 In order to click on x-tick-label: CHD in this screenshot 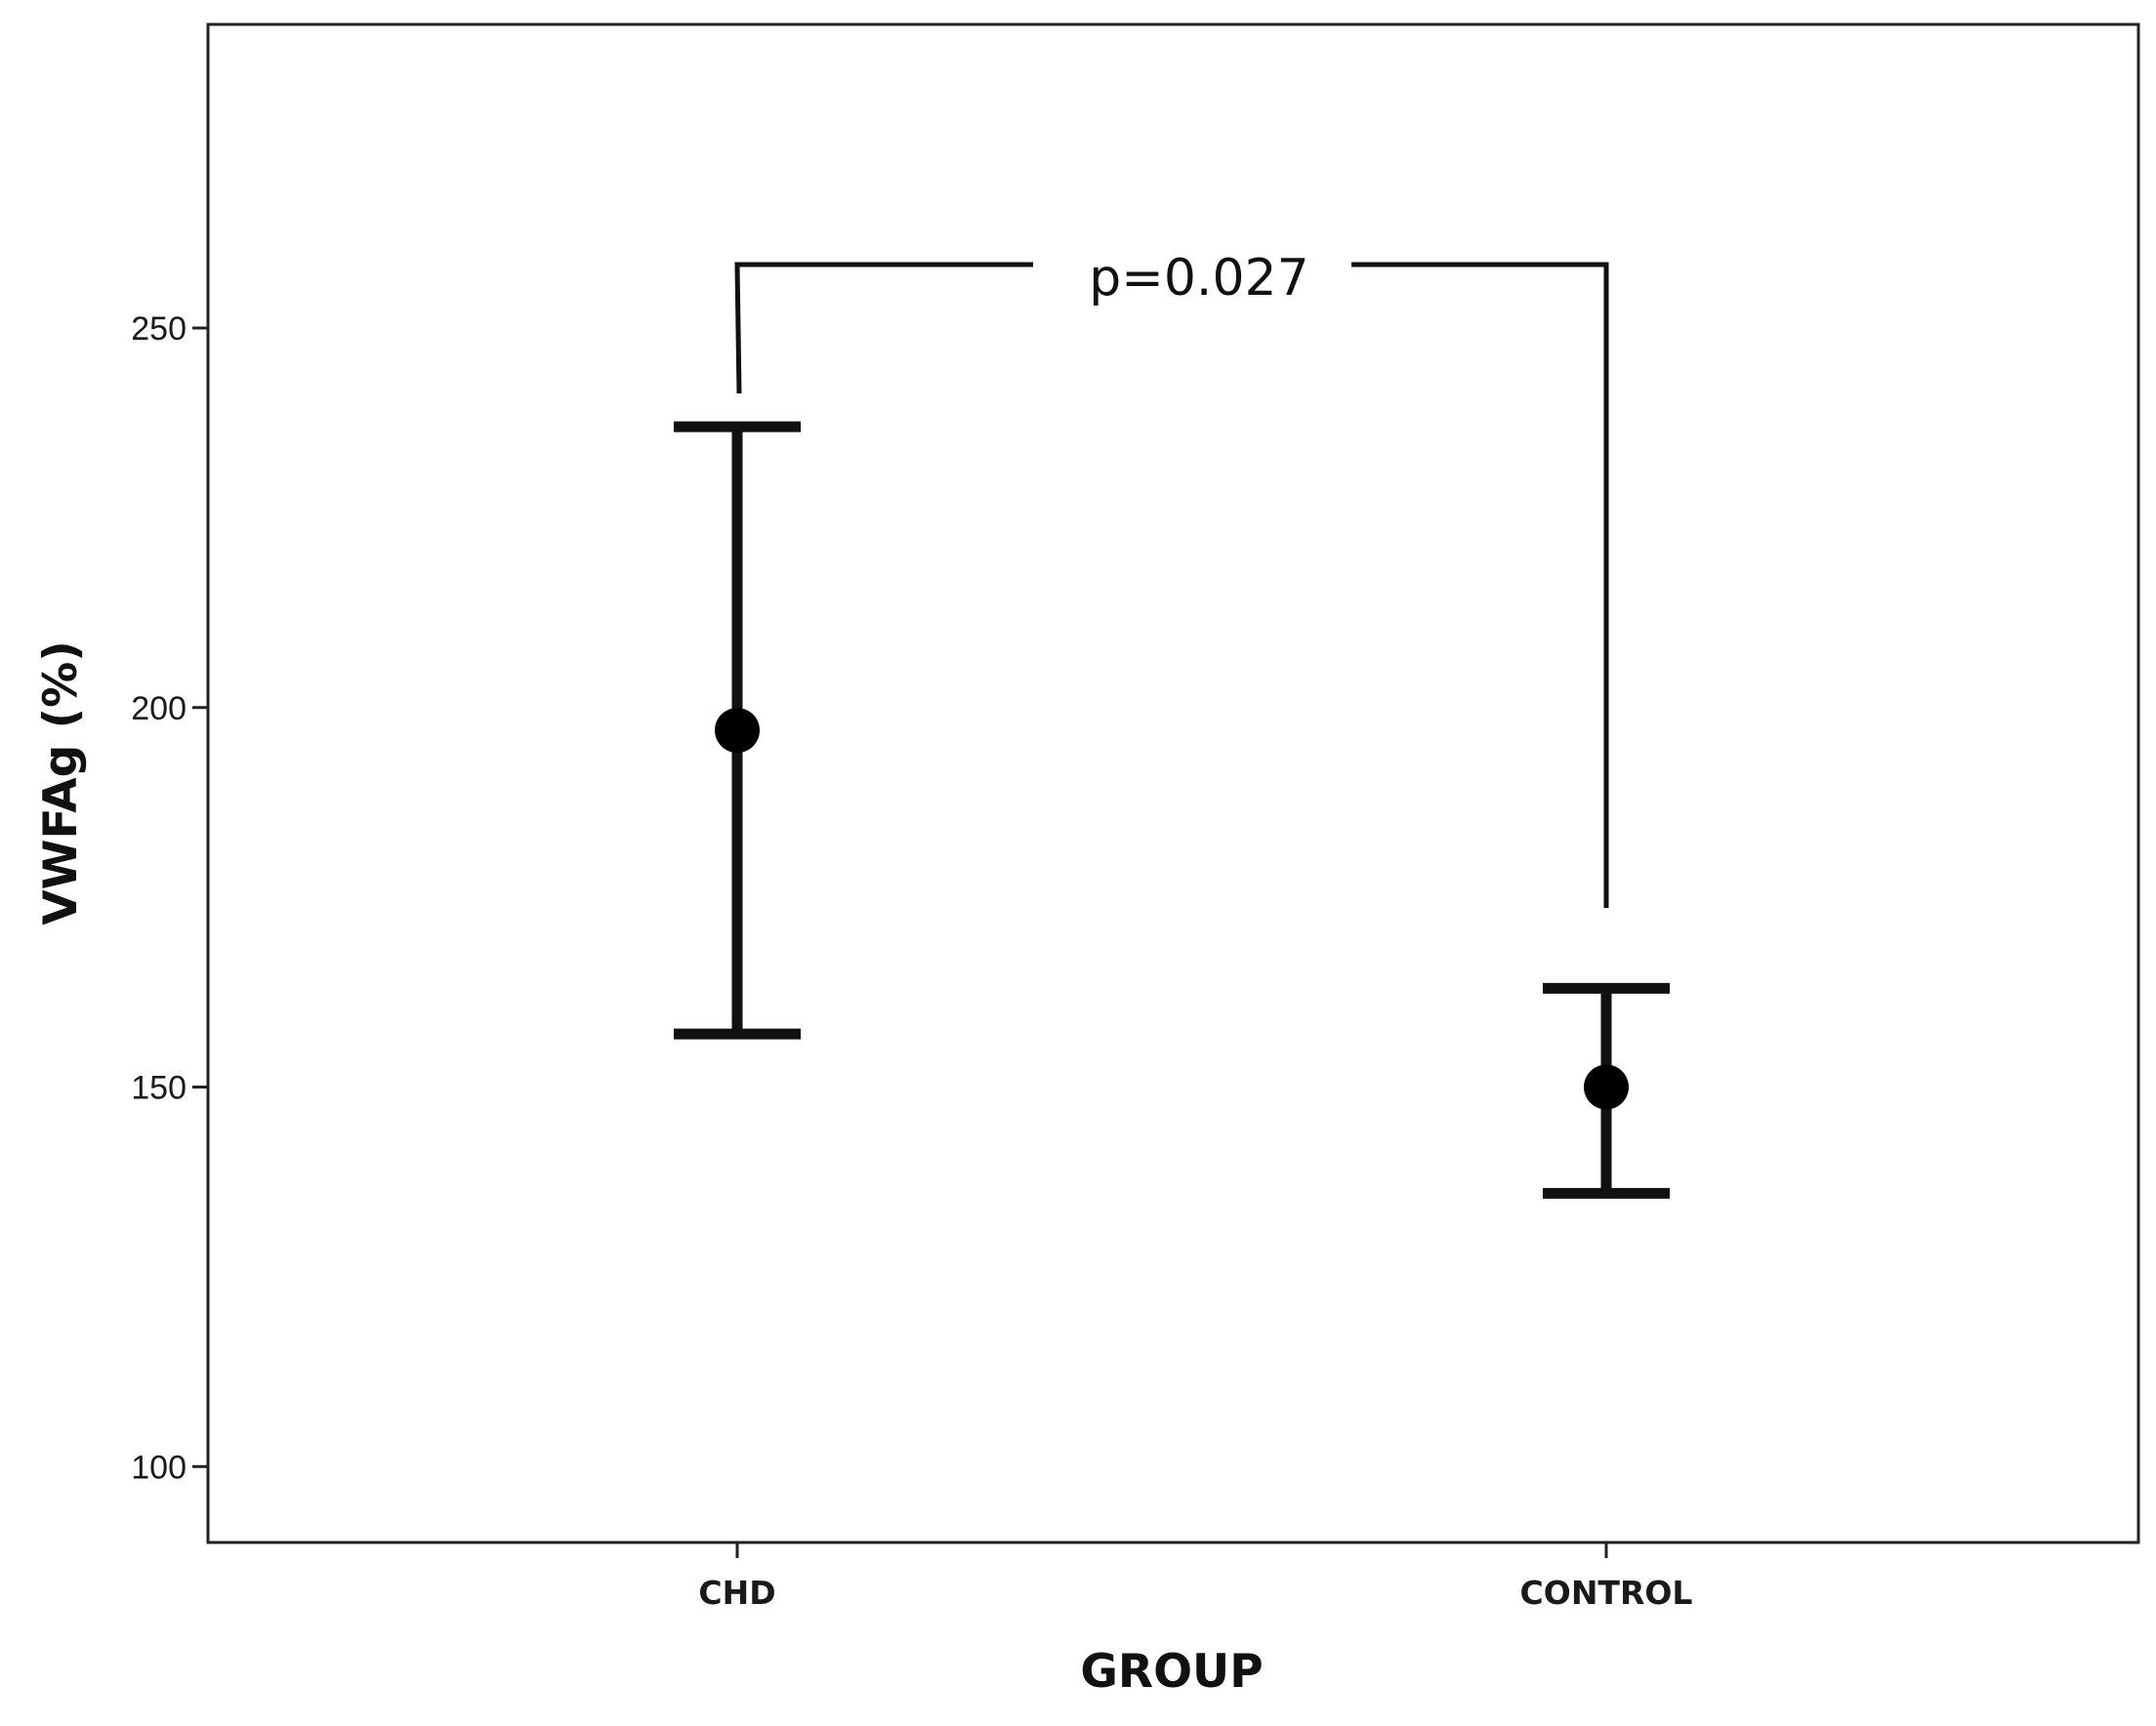, I will do `click(736, 1593)`.